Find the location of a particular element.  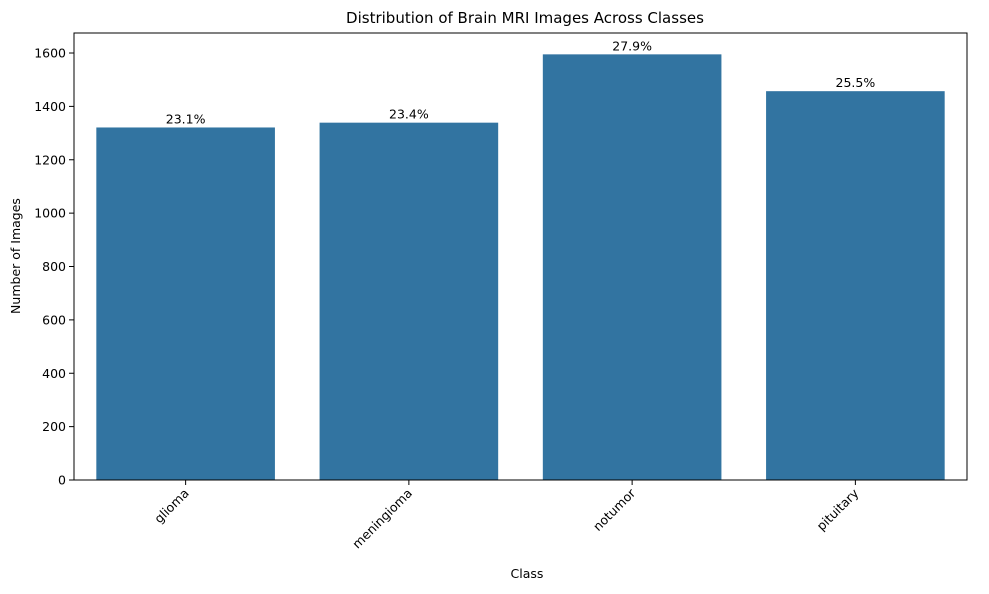

bar-glioma is located at coordinates (185, 303).